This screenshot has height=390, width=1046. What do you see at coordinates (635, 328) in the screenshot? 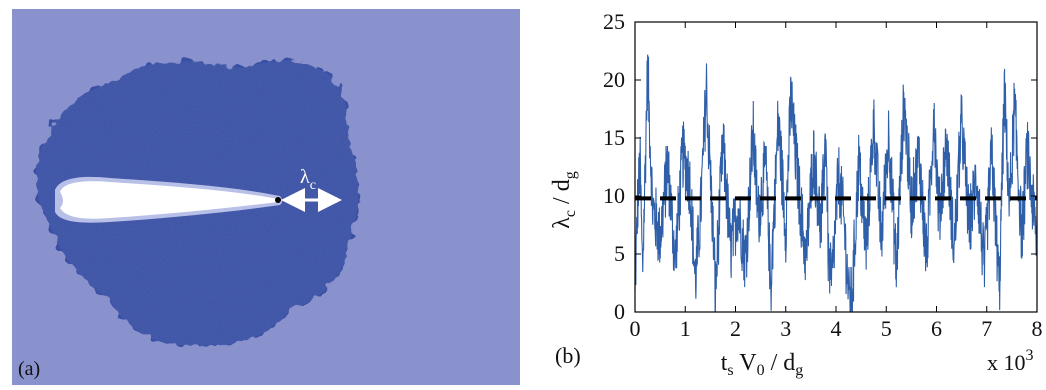
I see `x-tick-label: 0` at bounding box center [635, 328].